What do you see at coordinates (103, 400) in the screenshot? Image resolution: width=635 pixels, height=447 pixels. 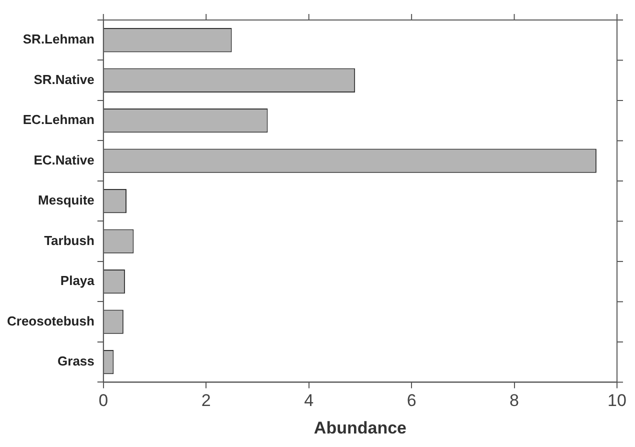 I see `x-tick-label: 0` at bounding box center [103, 400].